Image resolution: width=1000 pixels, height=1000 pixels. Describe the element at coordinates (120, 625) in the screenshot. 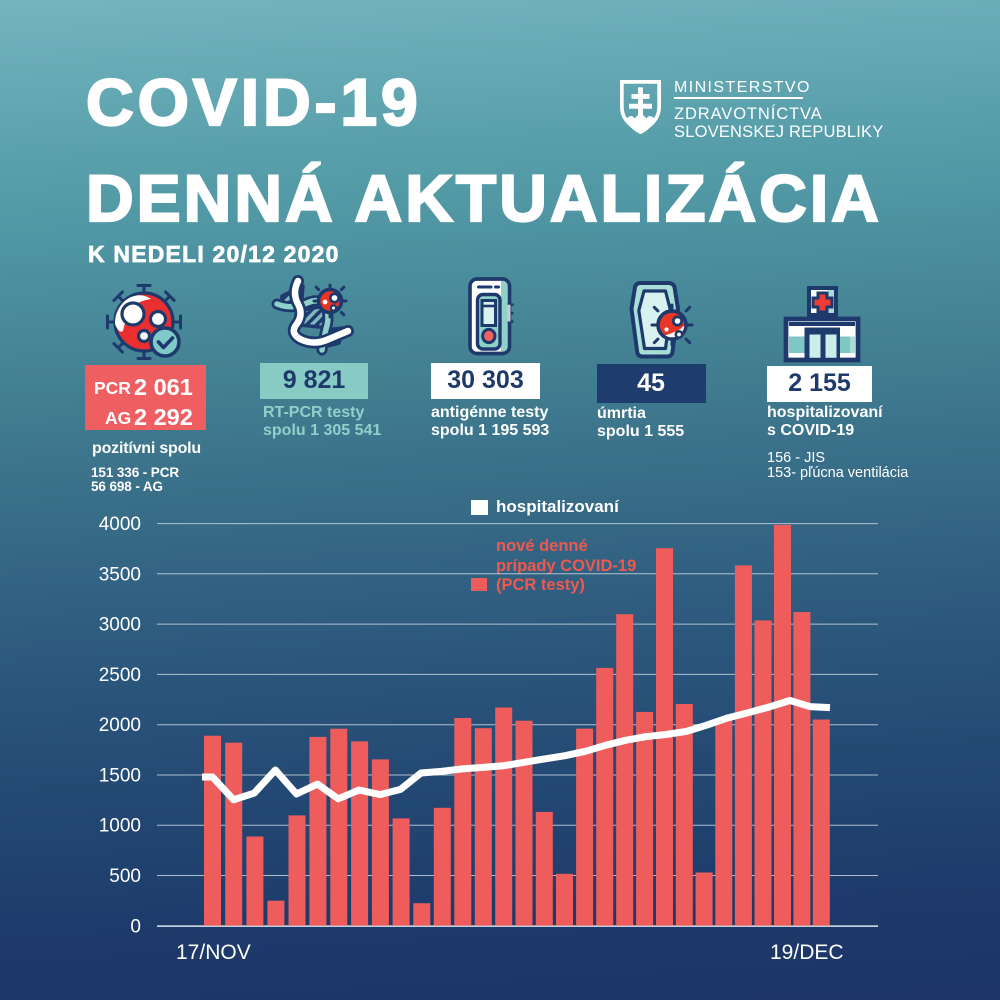

I see `svg-text: 3000` at that location.